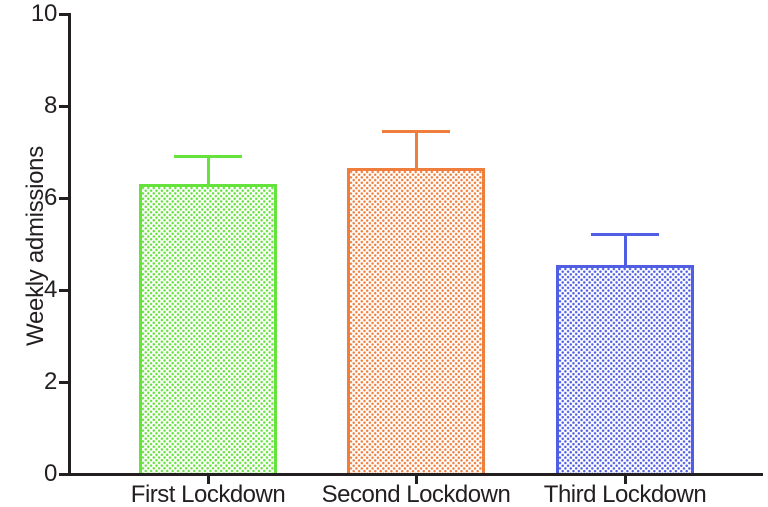 The image size is (768, 507). Describe the element at coordinates (43, 13) in the screenshot. I see `y-tick-label: 10` at that location.